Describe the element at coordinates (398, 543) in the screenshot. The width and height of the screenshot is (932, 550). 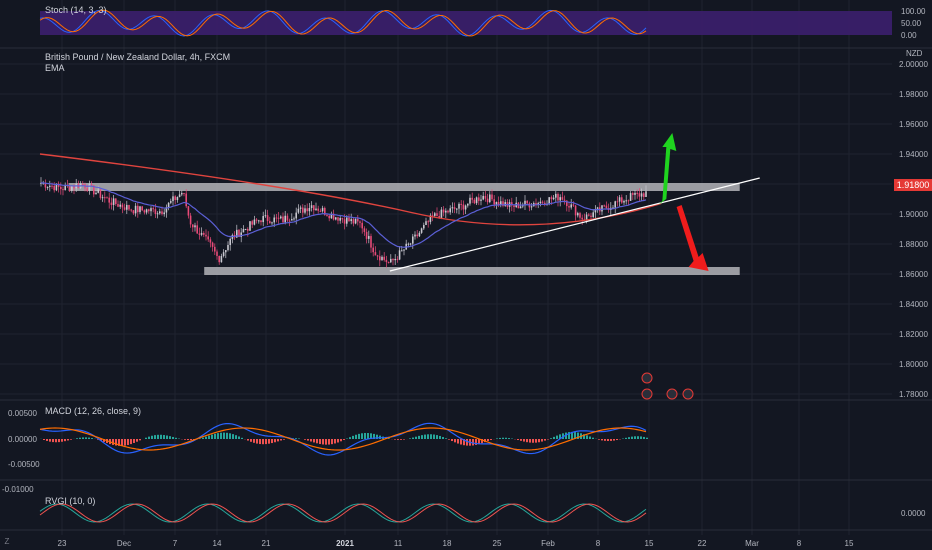
I see `time-tick-label: 11` at that location.